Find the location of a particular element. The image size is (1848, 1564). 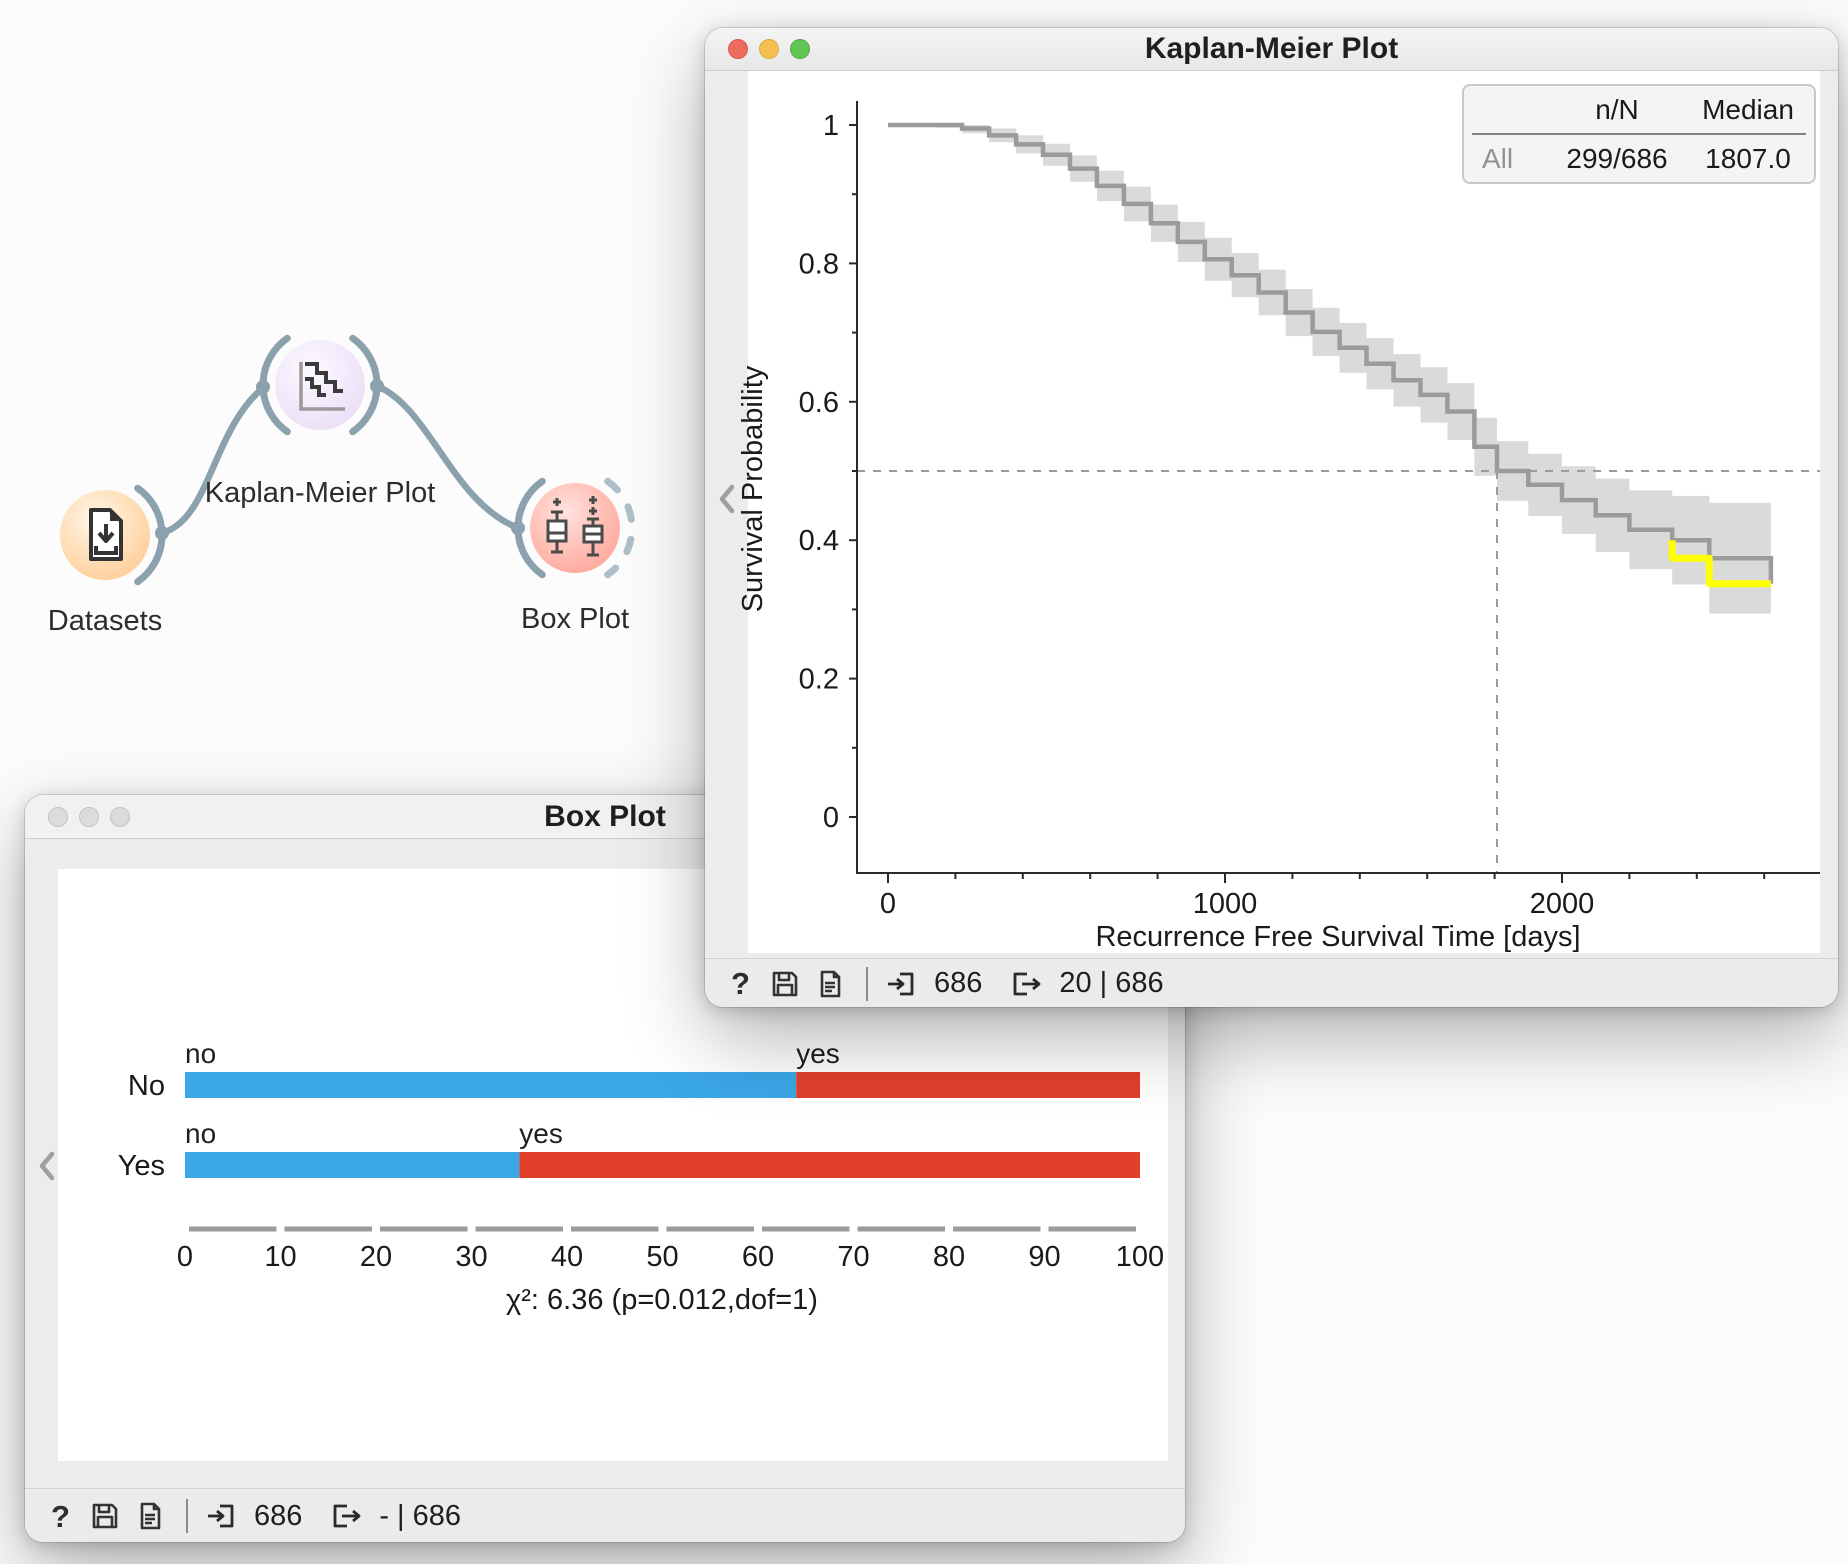

bar-segment-yes-yes is located at coordinates (829, 1165).